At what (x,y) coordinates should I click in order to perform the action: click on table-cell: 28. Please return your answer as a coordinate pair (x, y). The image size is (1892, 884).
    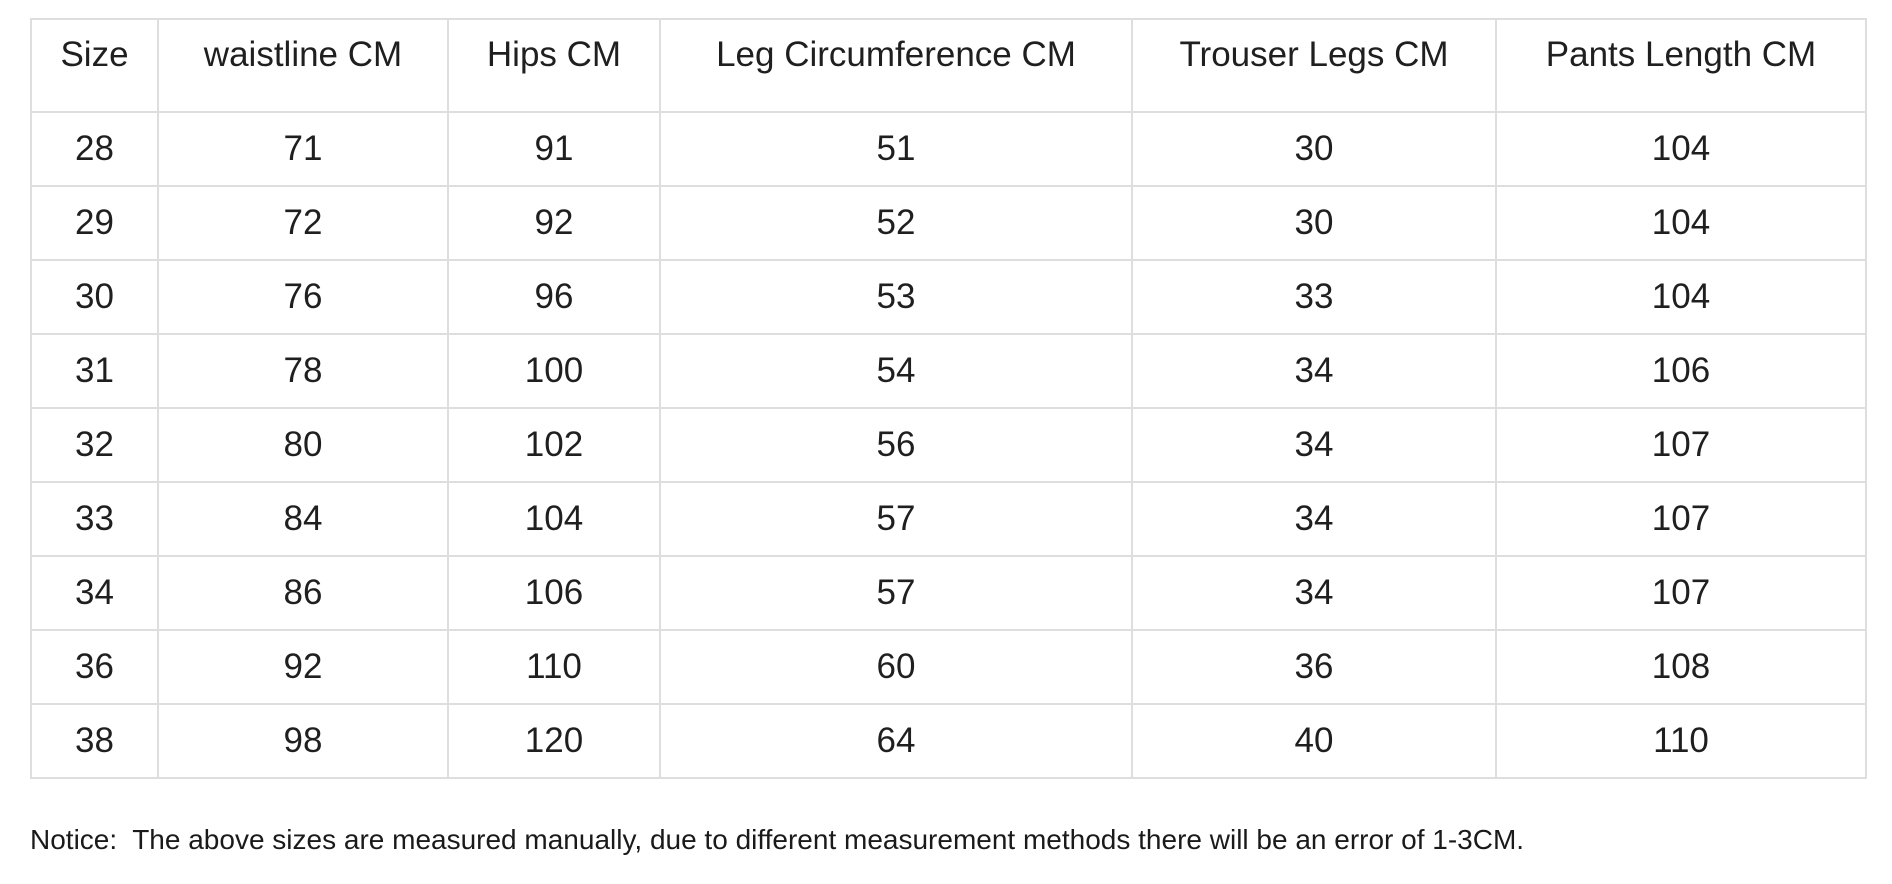
    Looking at the image, I should click on (94, 149).